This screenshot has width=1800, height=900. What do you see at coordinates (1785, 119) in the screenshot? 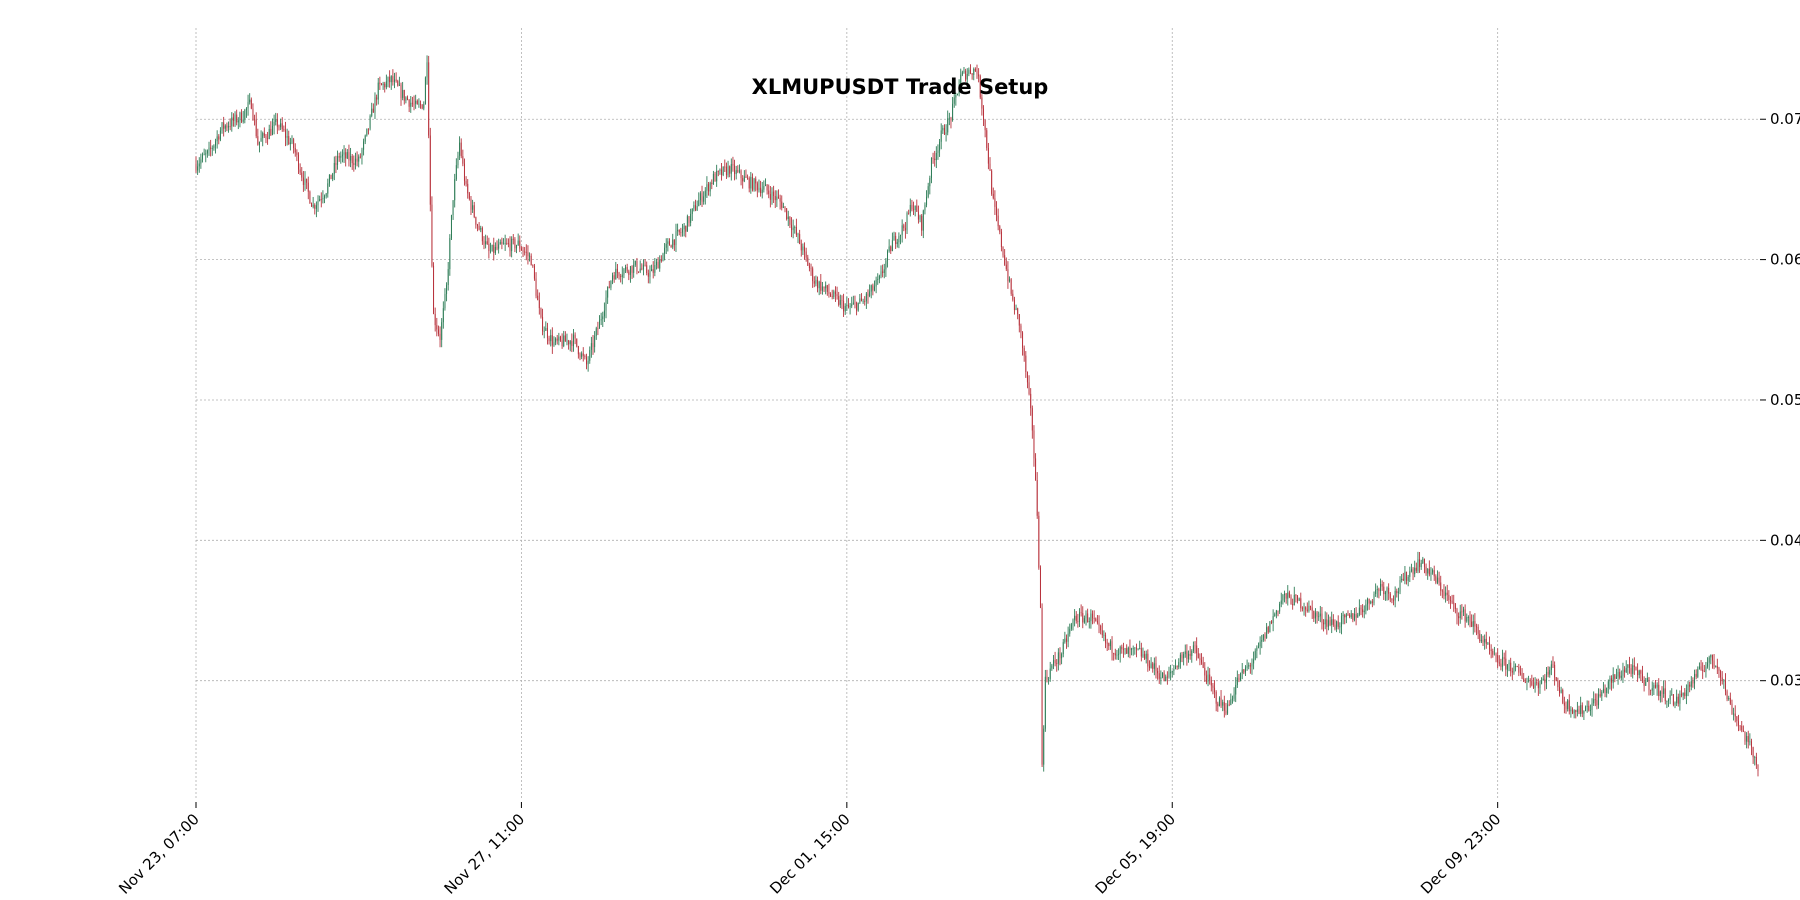
I see `y-tick-label: 0.07` at bounding box center [1785, 119].